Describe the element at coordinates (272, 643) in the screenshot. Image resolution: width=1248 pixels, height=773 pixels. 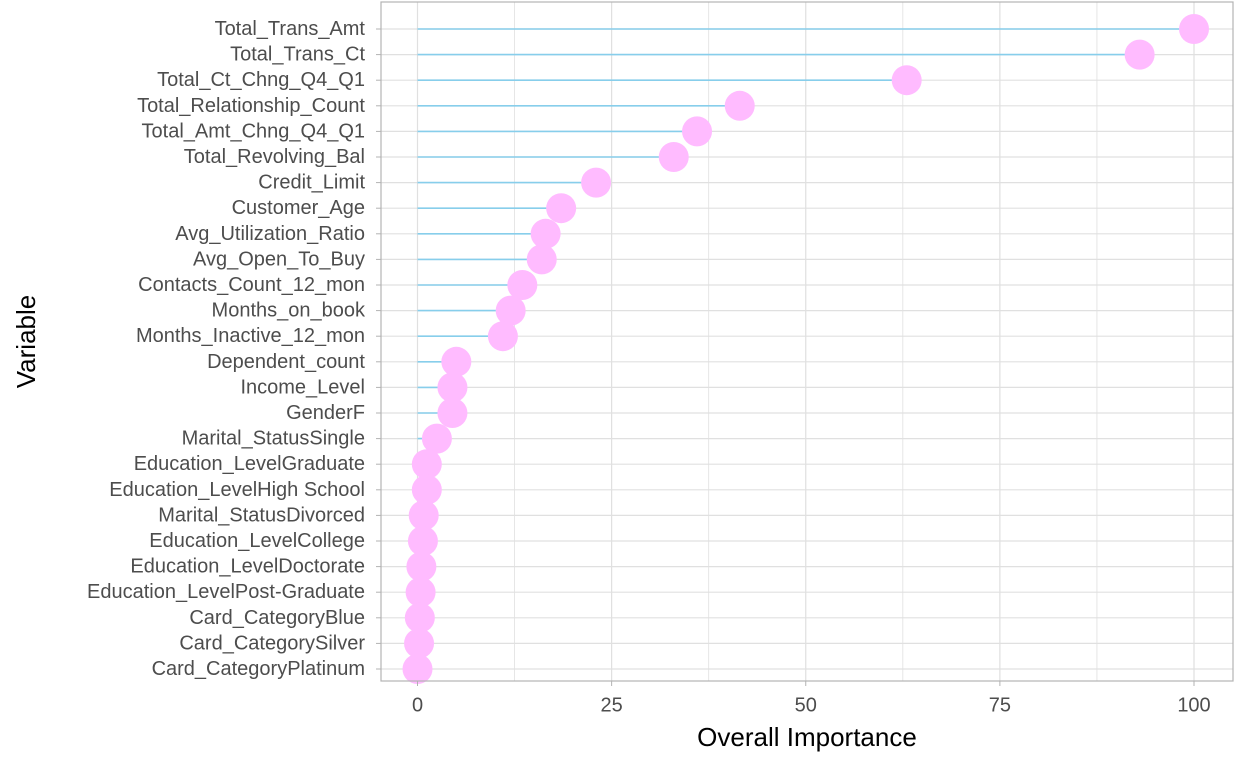
I see `y-tick-label: Card_CategorySilver` at that location.